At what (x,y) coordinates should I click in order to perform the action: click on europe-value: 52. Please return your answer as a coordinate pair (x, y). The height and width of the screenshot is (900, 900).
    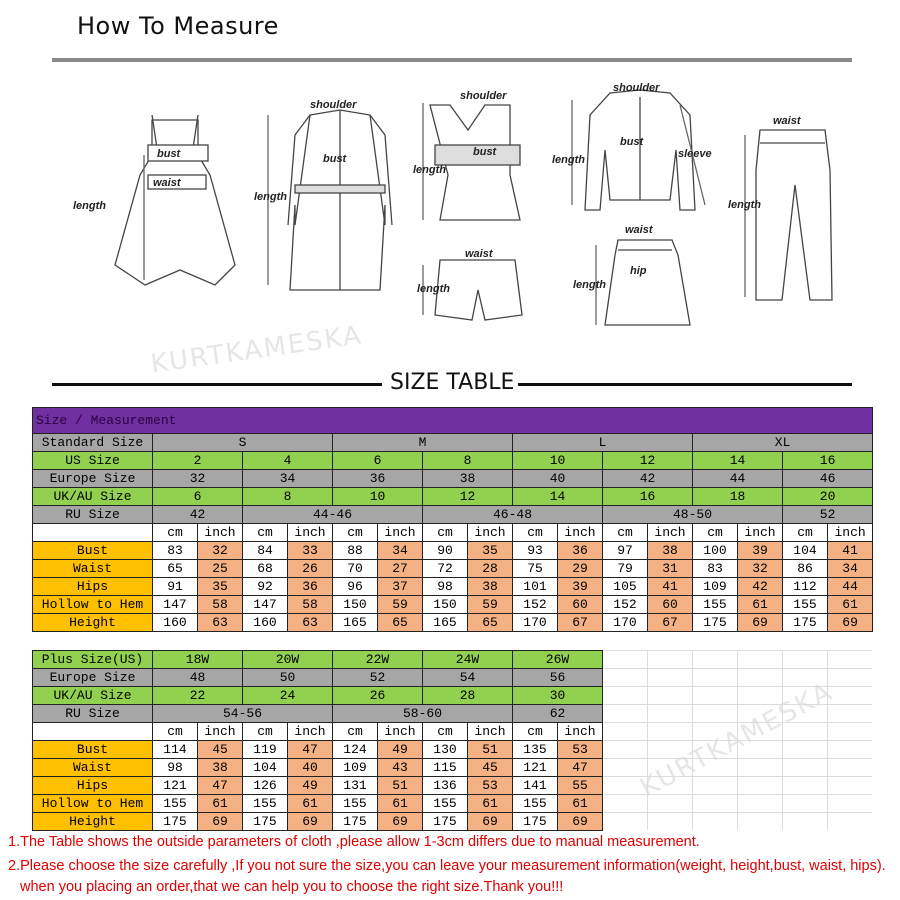
    Looking at the image, I should click on (377, 677).